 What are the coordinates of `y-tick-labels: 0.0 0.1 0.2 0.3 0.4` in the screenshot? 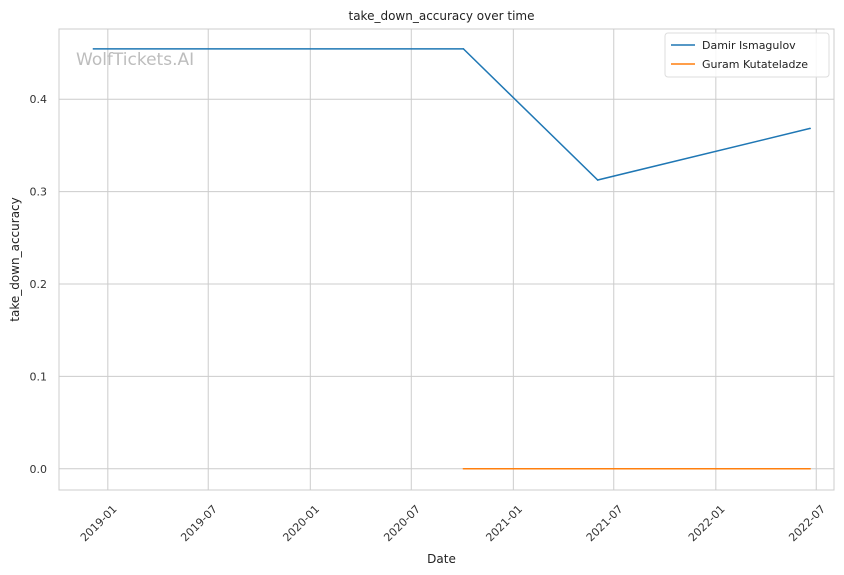 It's located at (39, 284).